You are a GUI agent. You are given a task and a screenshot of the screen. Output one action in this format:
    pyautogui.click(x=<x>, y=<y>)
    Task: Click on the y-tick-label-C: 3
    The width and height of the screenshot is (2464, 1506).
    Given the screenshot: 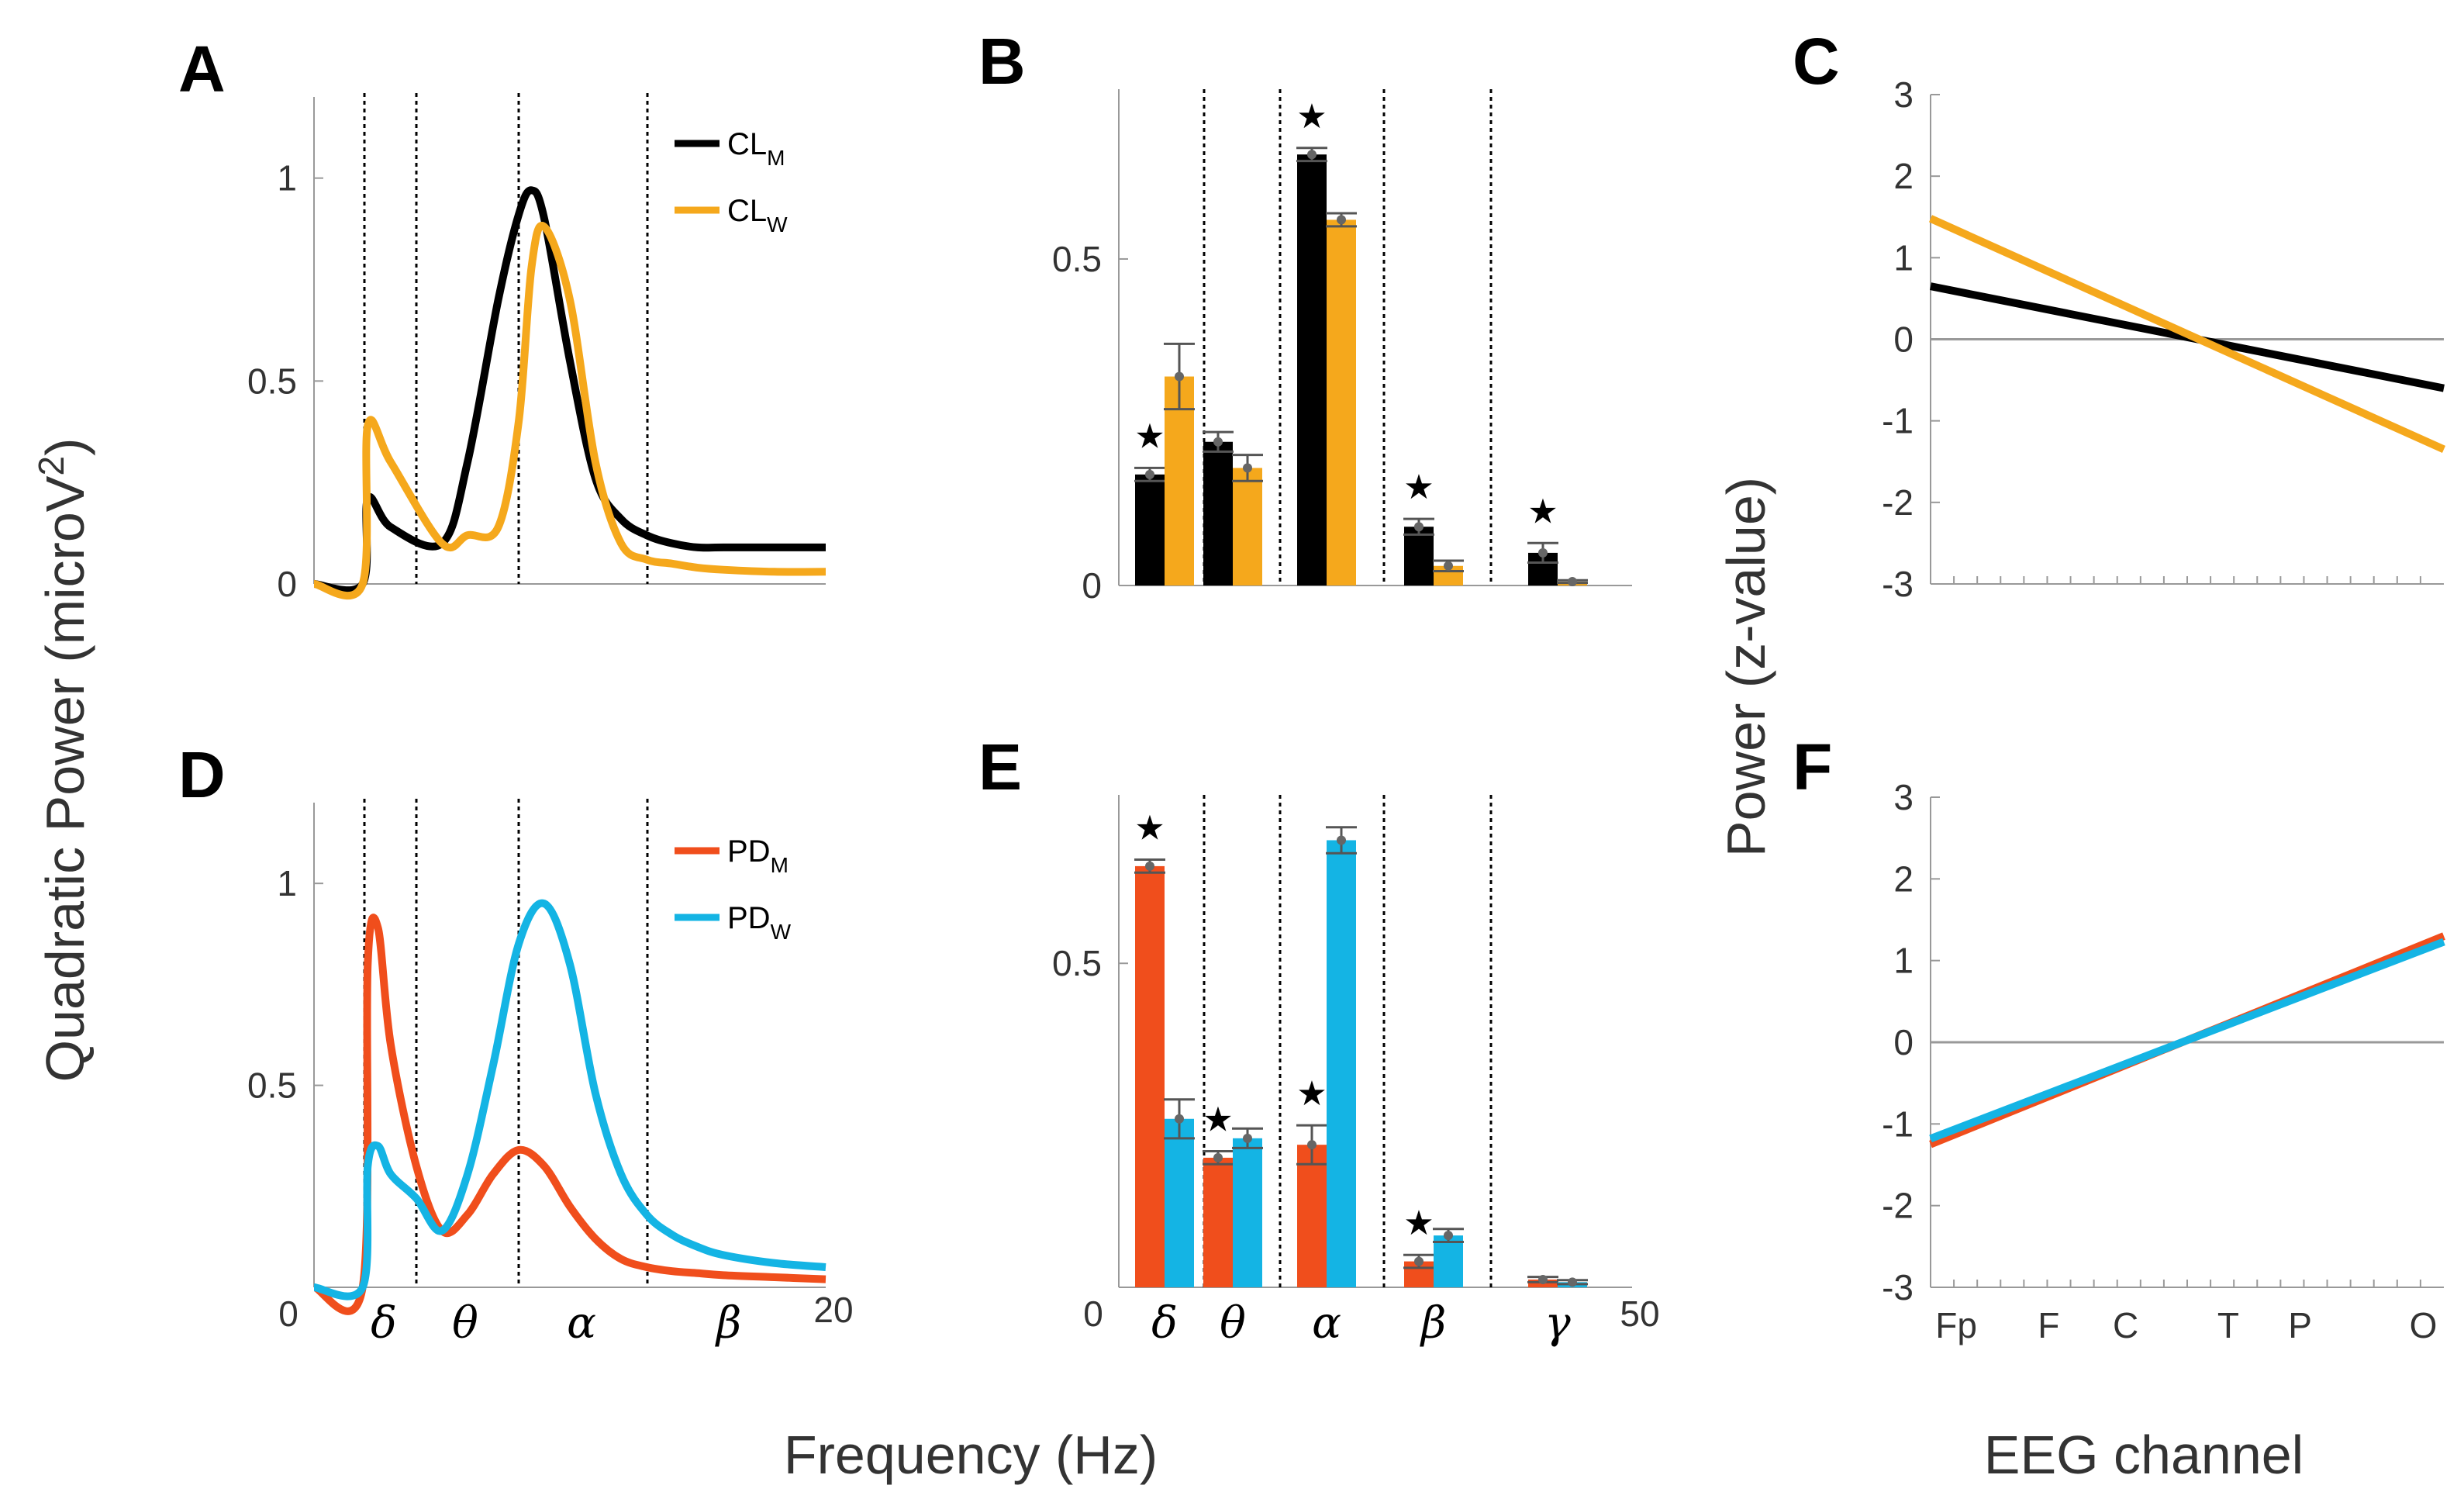 What is the action you would take?
    pyautogui.click(x=1904, y=94)
    